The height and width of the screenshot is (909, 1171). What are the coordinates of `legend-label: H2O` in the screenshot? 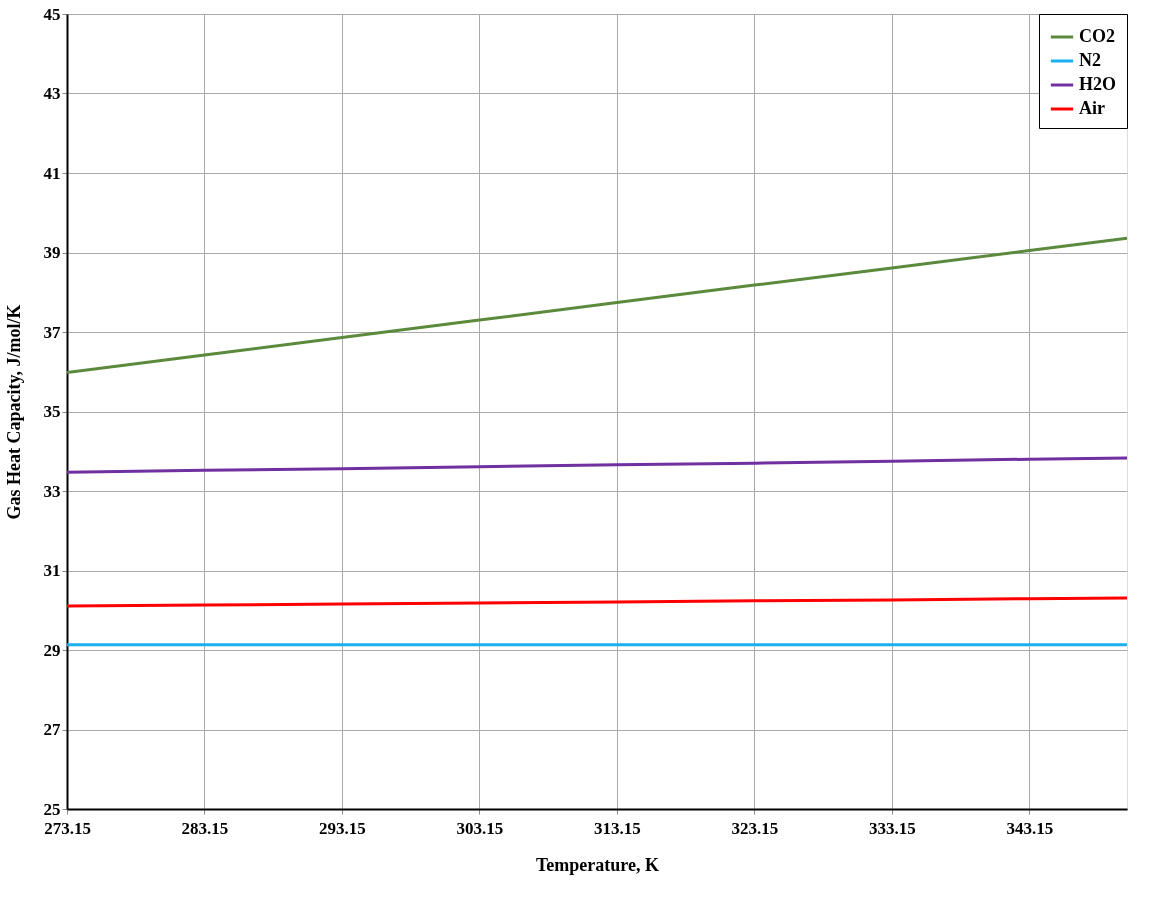 It's located at (1098, 84).